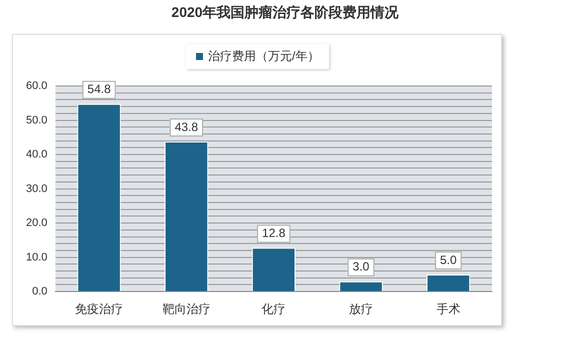 Image resolution: width=570 pixels, height=340 pixels. Describe the element at coordinates (37, 86) in the screenshot. I see `y-tick-label: 60.0` at that location.